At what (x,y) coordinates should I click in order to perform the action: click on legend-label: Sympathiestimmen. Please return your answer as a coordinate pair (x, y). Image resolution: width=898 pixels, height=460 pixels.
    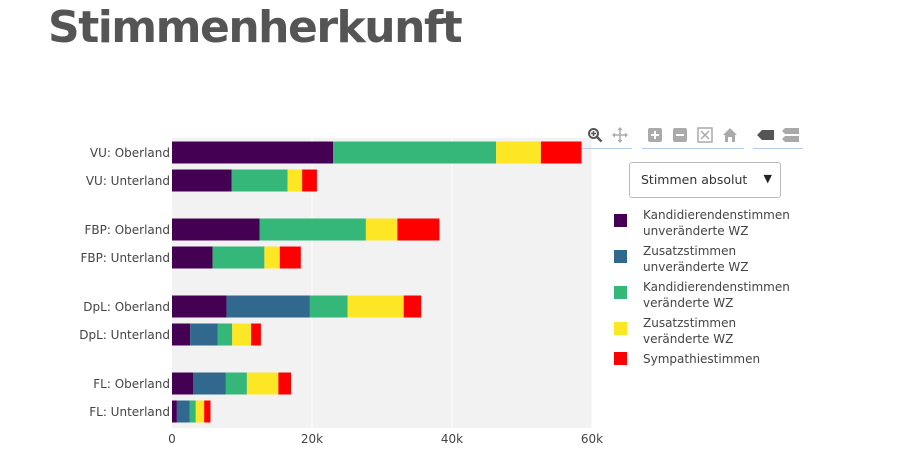
    Looking at the image, I should click on (702, 359).